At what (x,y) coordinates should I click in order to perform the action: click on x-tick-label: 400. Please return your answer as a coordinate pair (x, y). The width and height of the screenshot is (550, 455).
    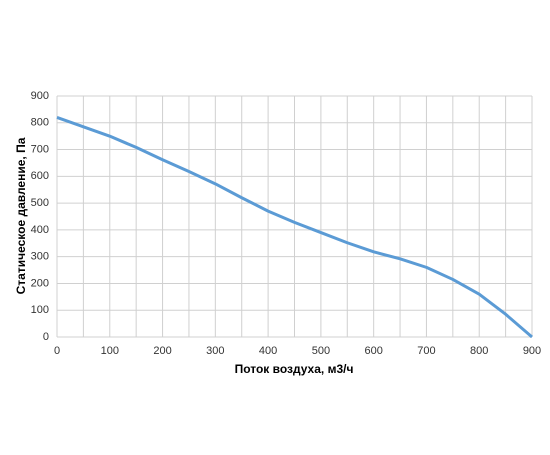
    Looking at the image, I should click on (268, 351).